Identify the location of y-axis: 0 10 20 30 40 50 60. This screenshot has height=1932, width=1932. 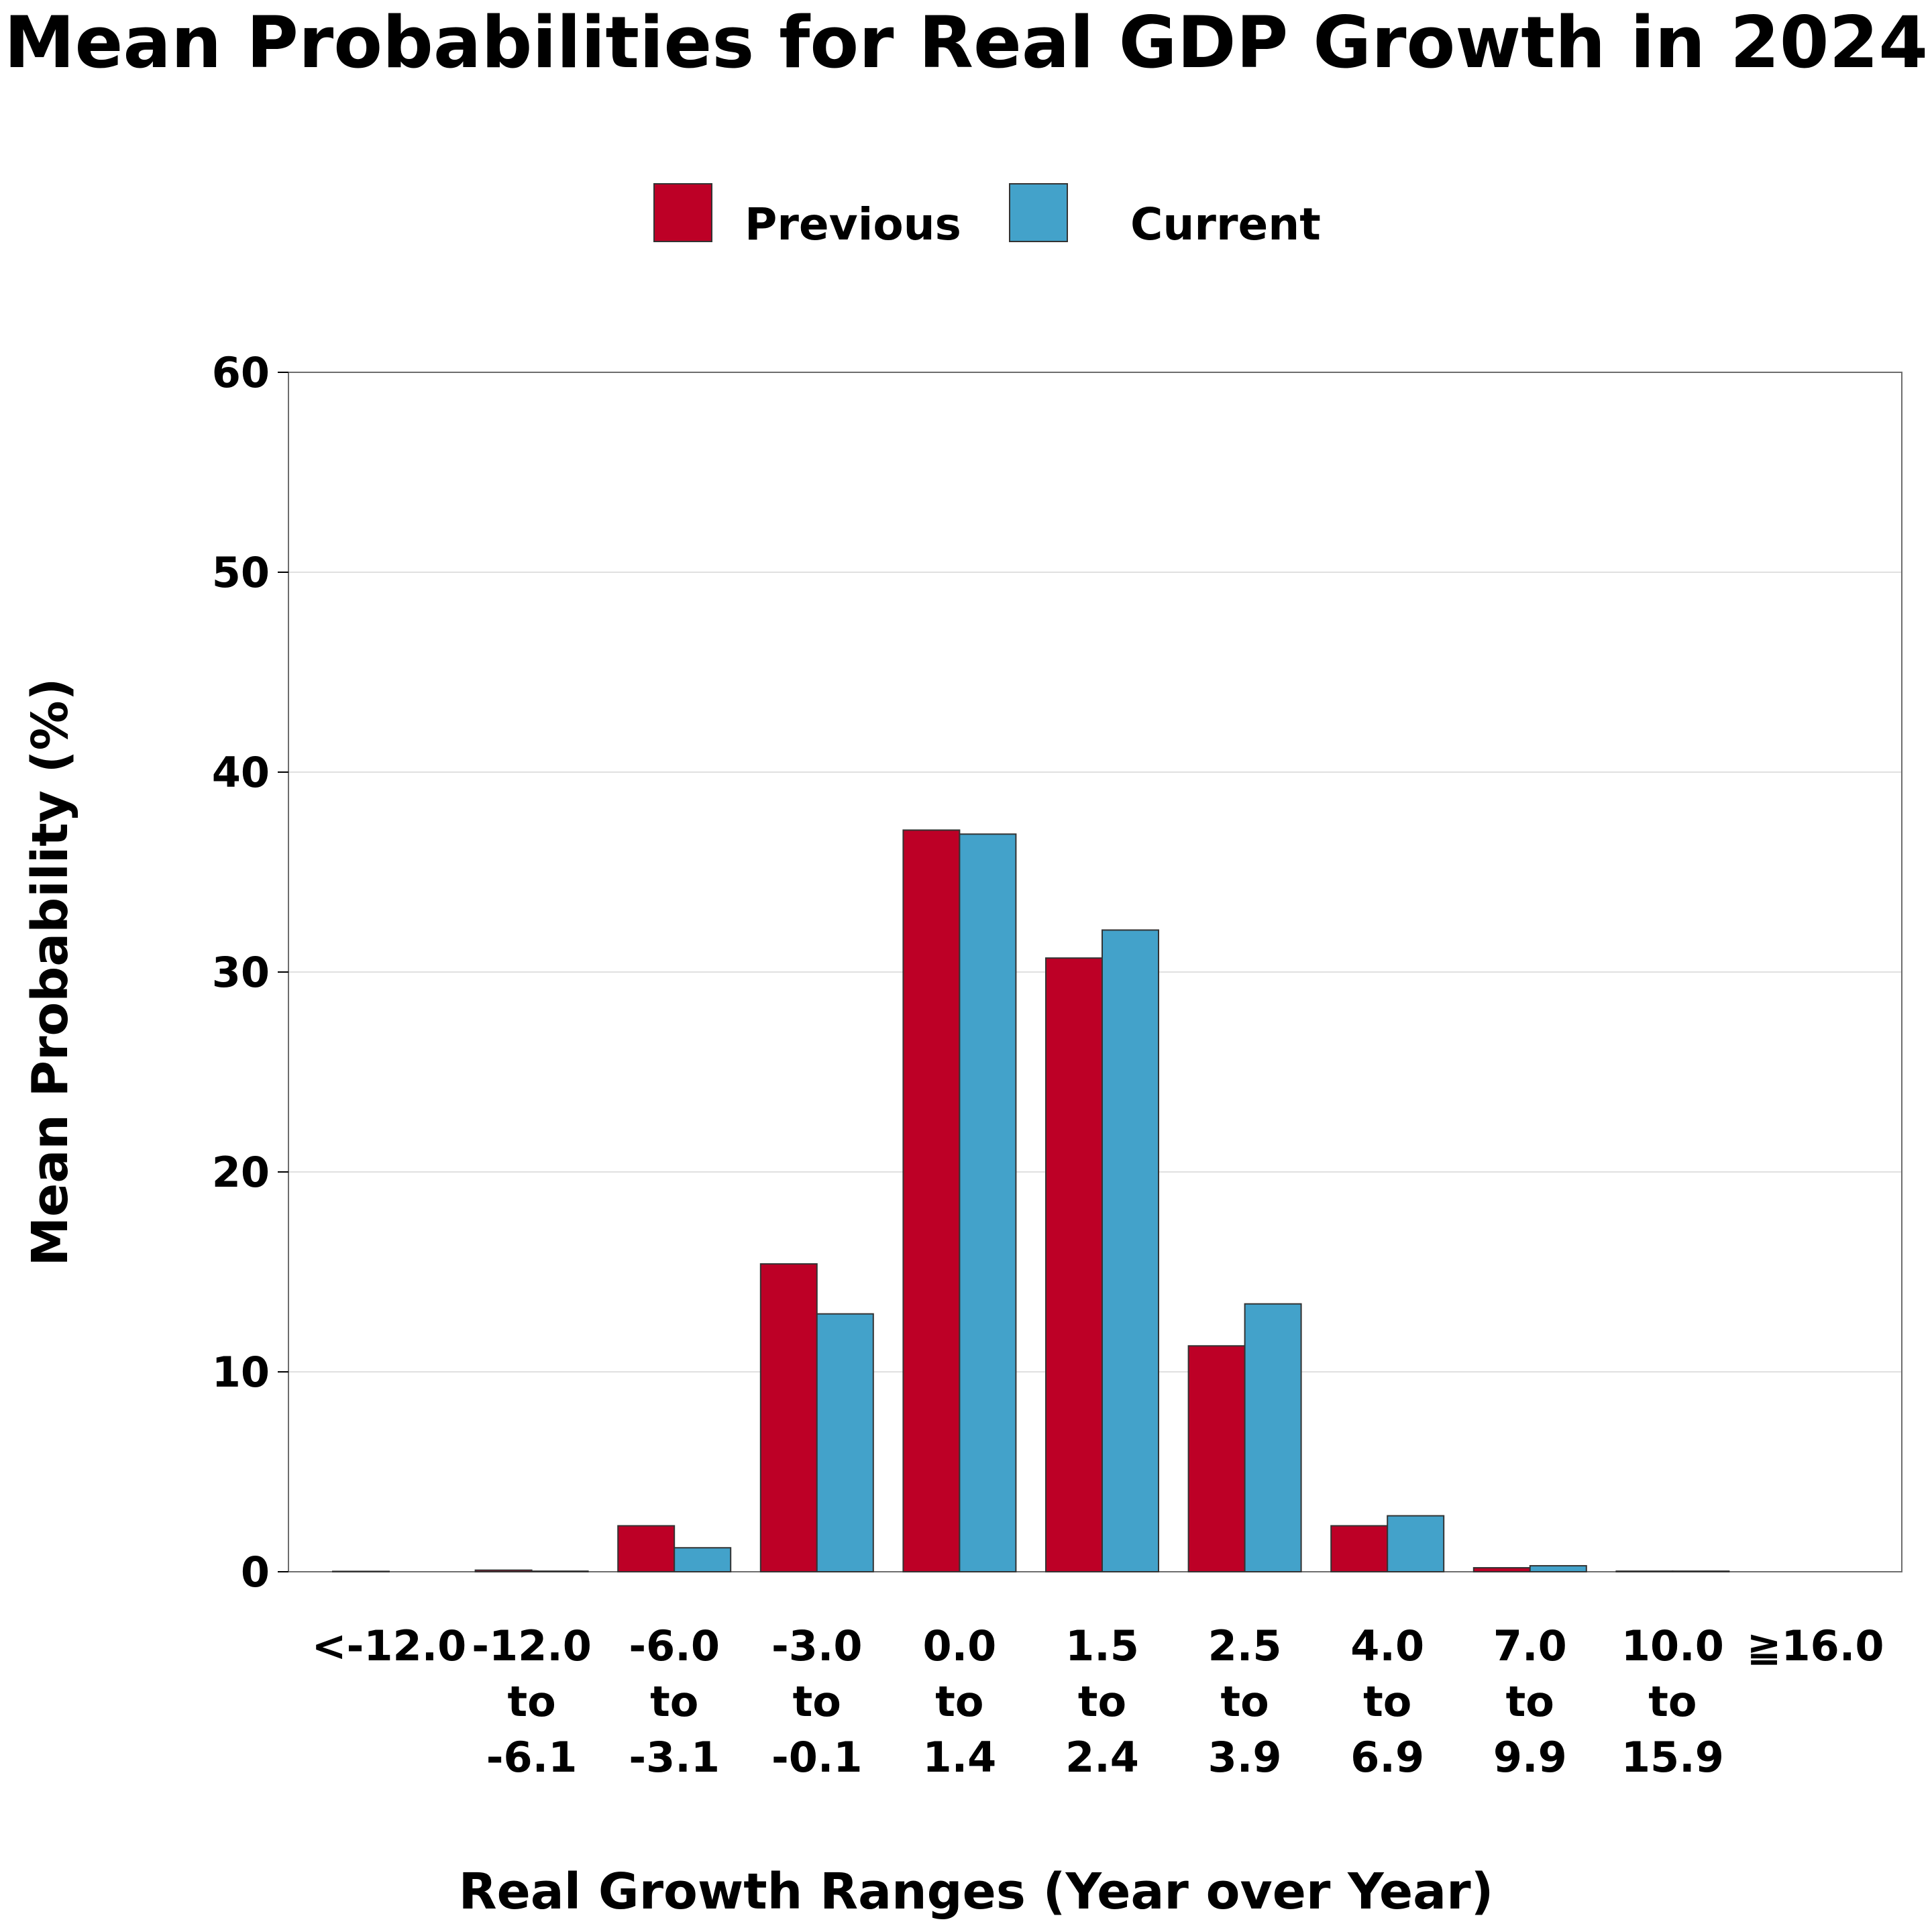
(250, 972).